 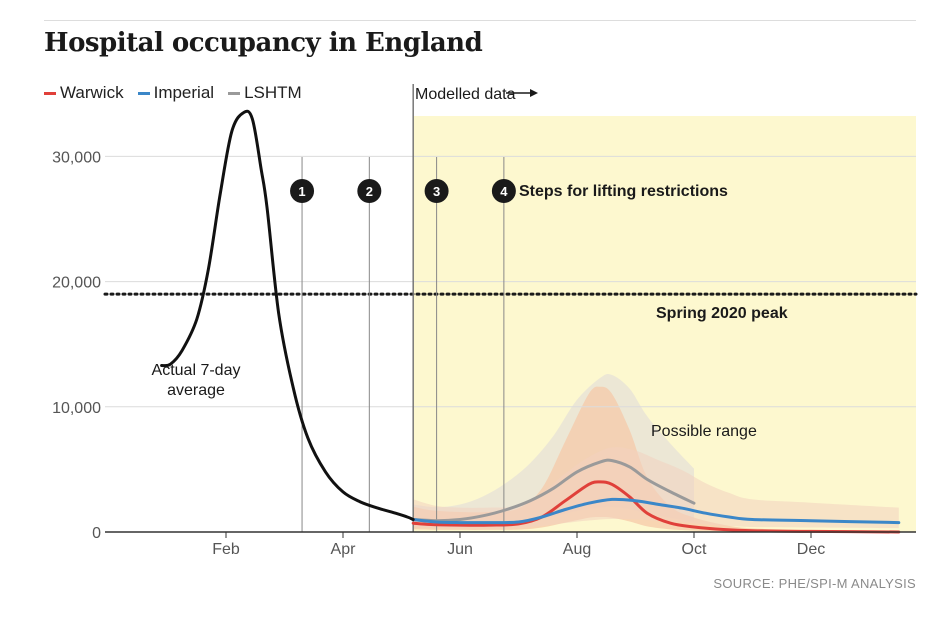 What do you see at coordinates (196, 390) in the screenshot?
I see `actual-label-line2: average` at bounding box center [196, 390].